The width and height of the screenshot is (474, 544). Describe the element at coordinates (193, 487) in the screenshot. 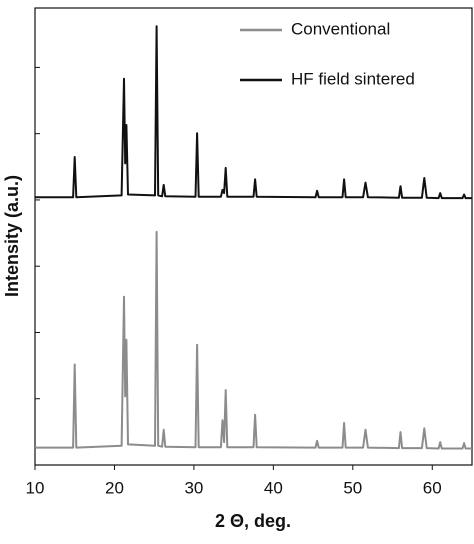

I see `x-tick-label: 30` at that location.